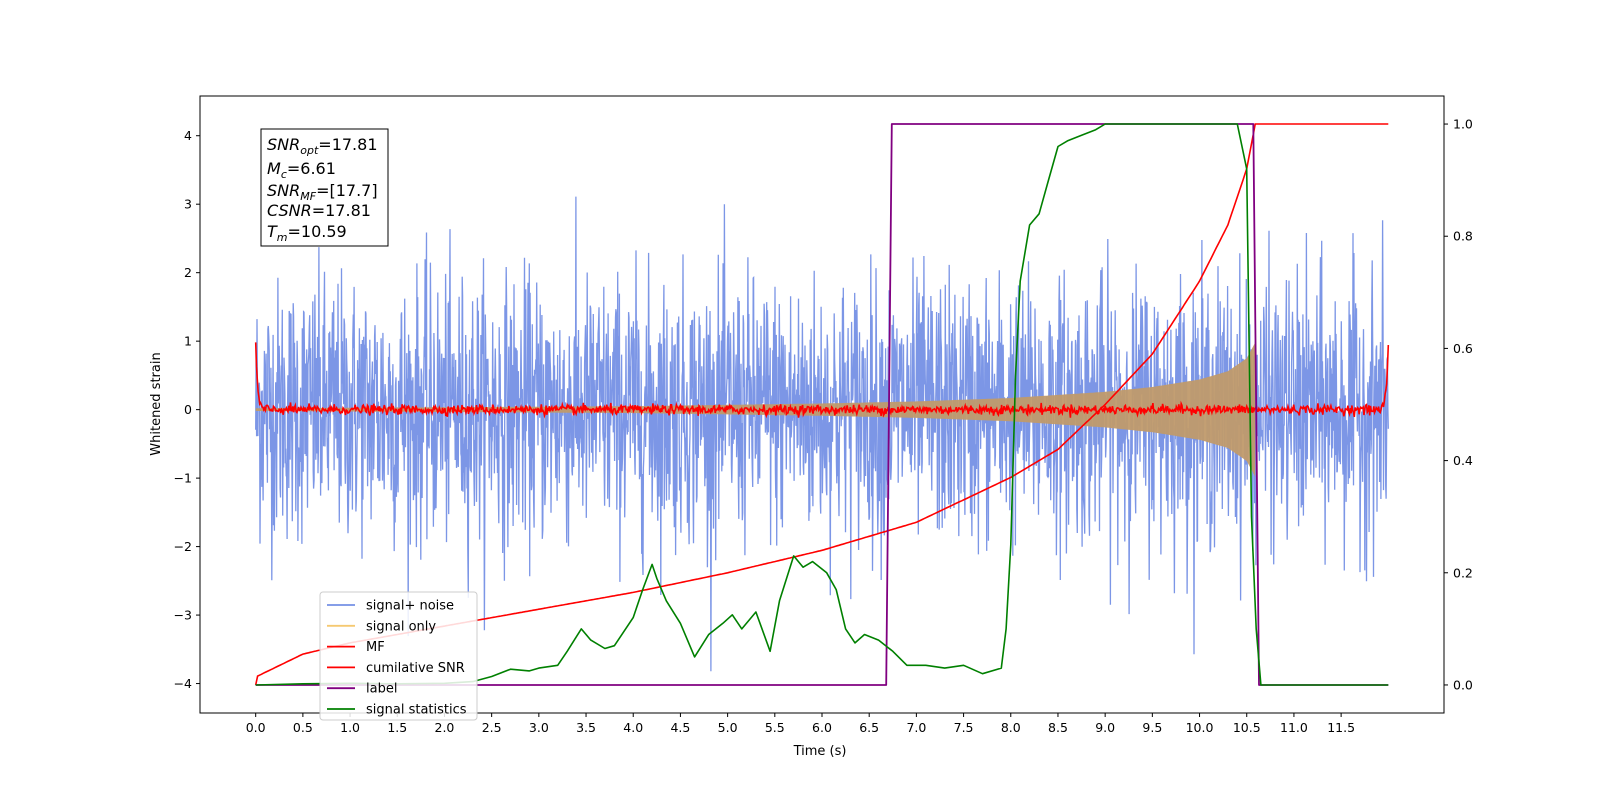  Describe the element at coordinates (1463, 124) in the screenshot. I see `y2-tick-label: 1.0` at that location.